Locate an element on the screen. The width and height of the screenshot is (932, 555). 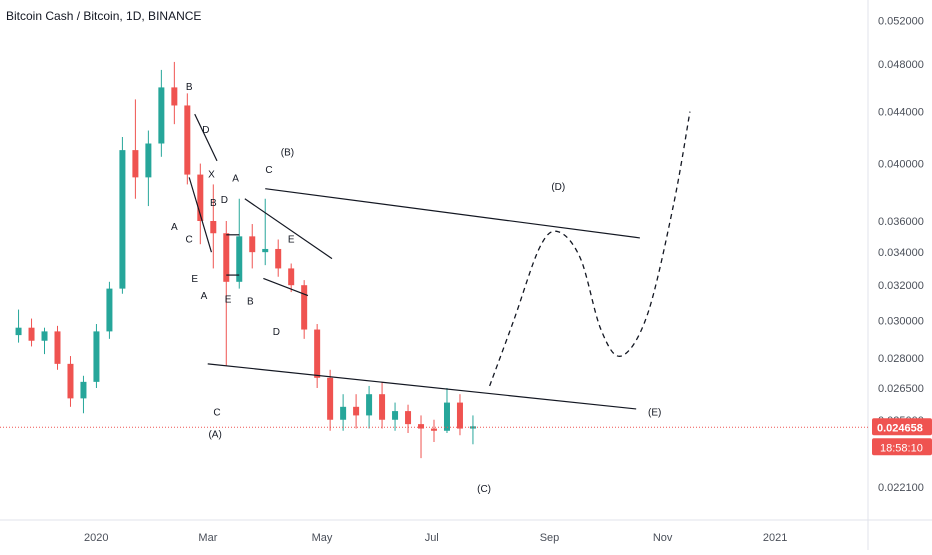
wave-label: (D) is located at coordinates (558, 187).